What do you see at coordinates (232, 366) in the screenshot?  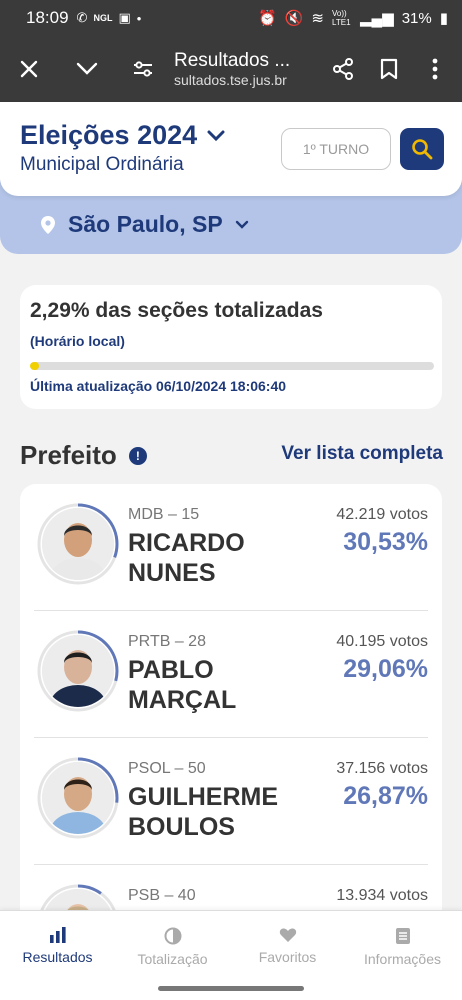 I see `progress-bar` at bounding box center [232, 366].